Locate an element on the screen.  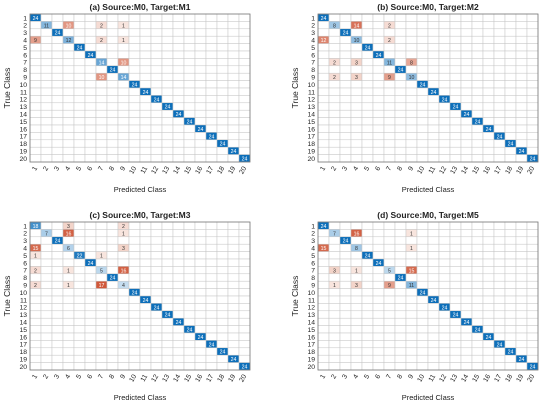
y-tick-label: 15 is located at coordinates (311, 122).